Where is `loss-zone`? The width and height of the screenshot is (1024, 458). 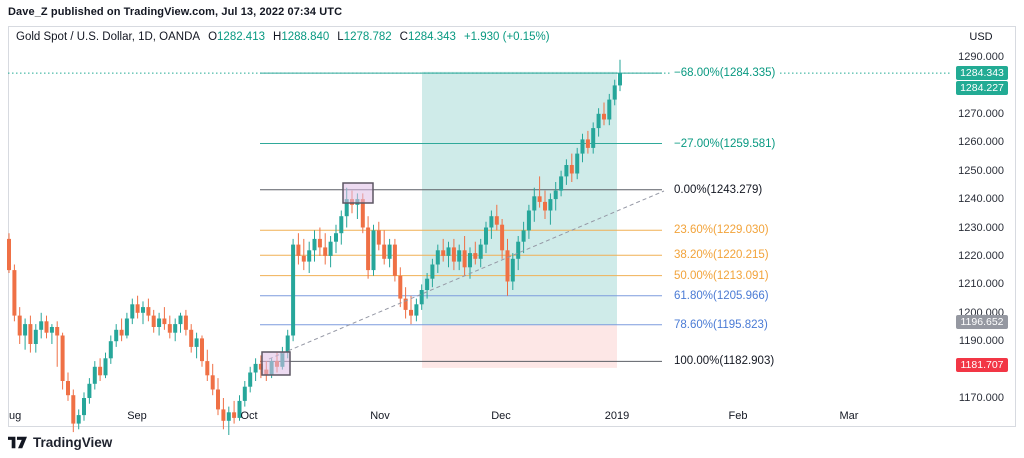 loss-zone is located at coordinates (519, 346).